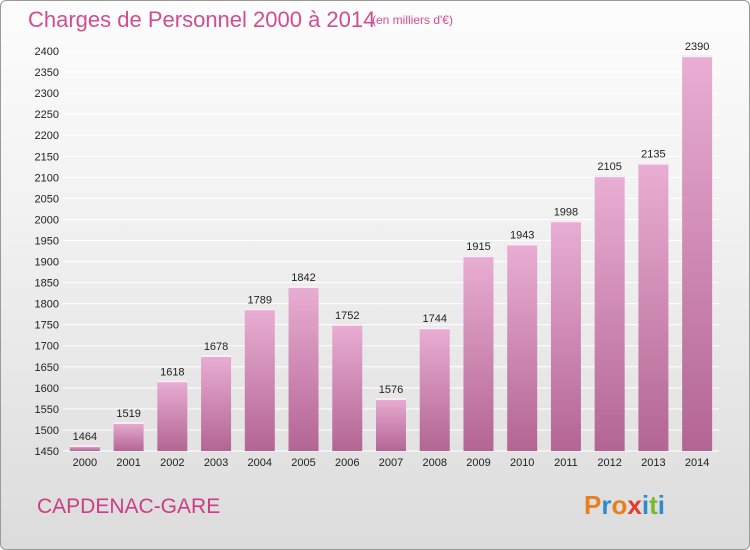 The image size is (750, 550). Describe the element at coordinates (216, 403) in the screenshot. I see `bar-2003` at that location.